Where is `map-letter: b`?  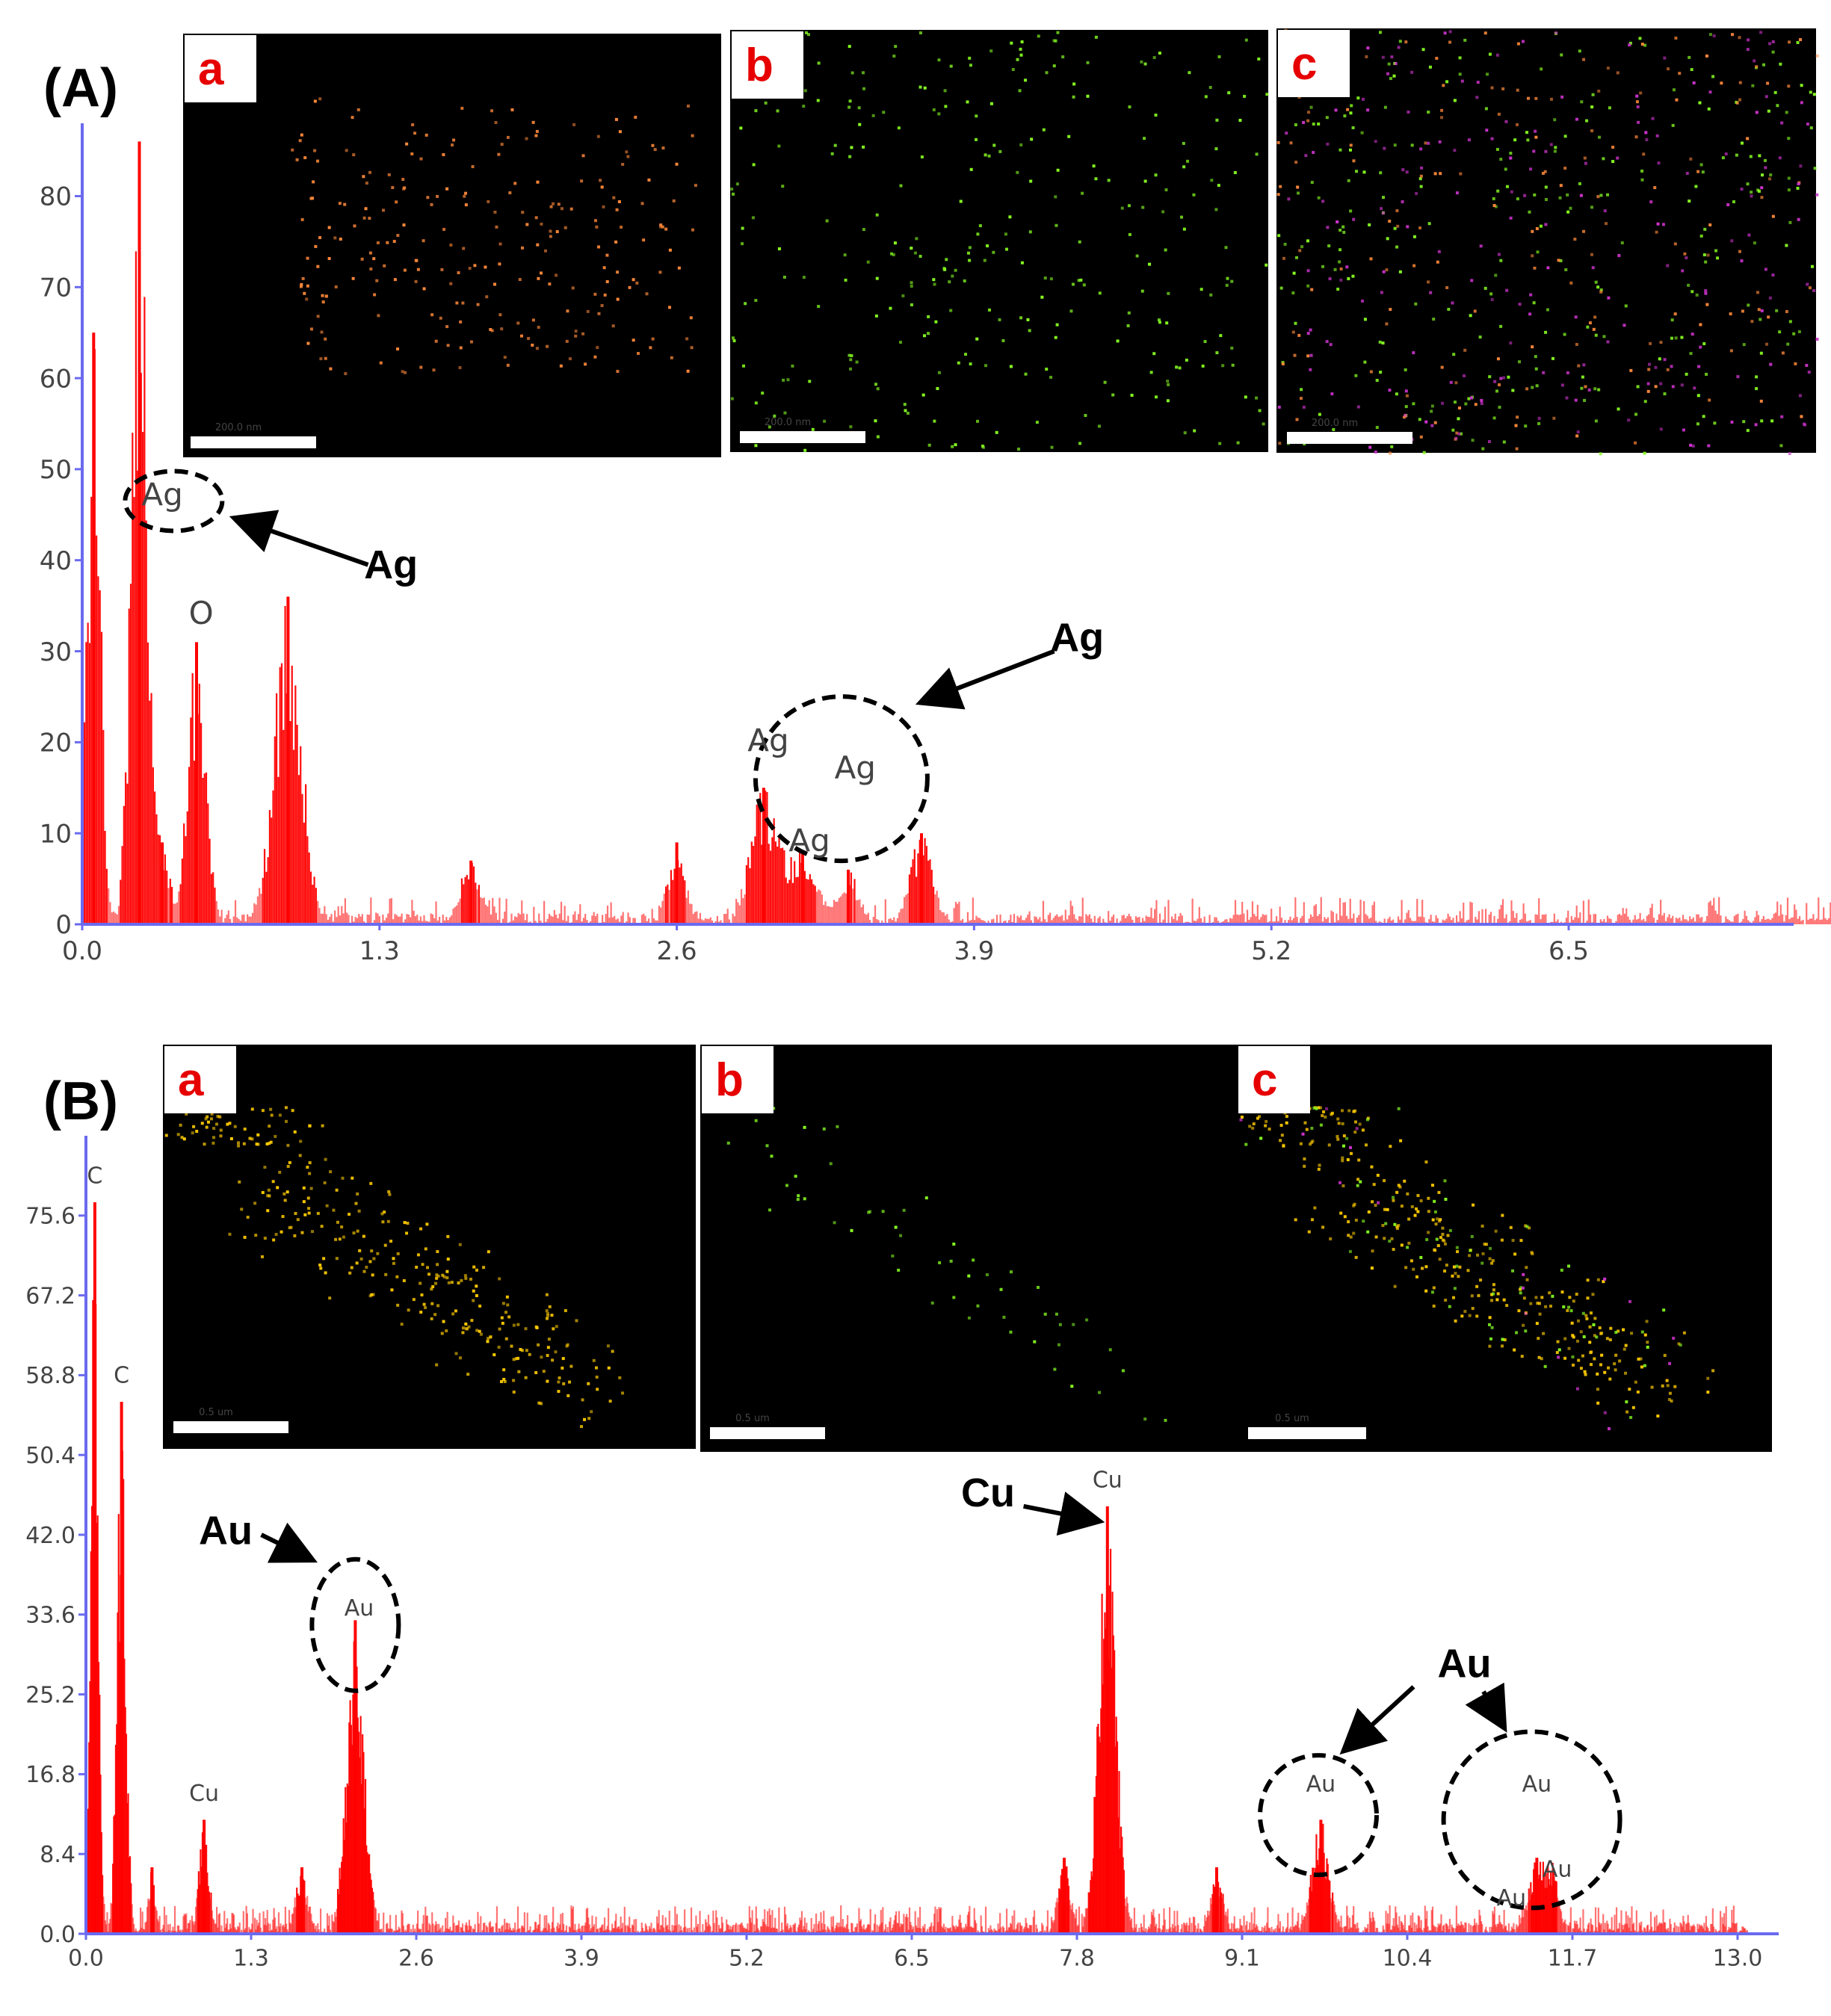
map-letter: b is located at coordinates (729, 1080).